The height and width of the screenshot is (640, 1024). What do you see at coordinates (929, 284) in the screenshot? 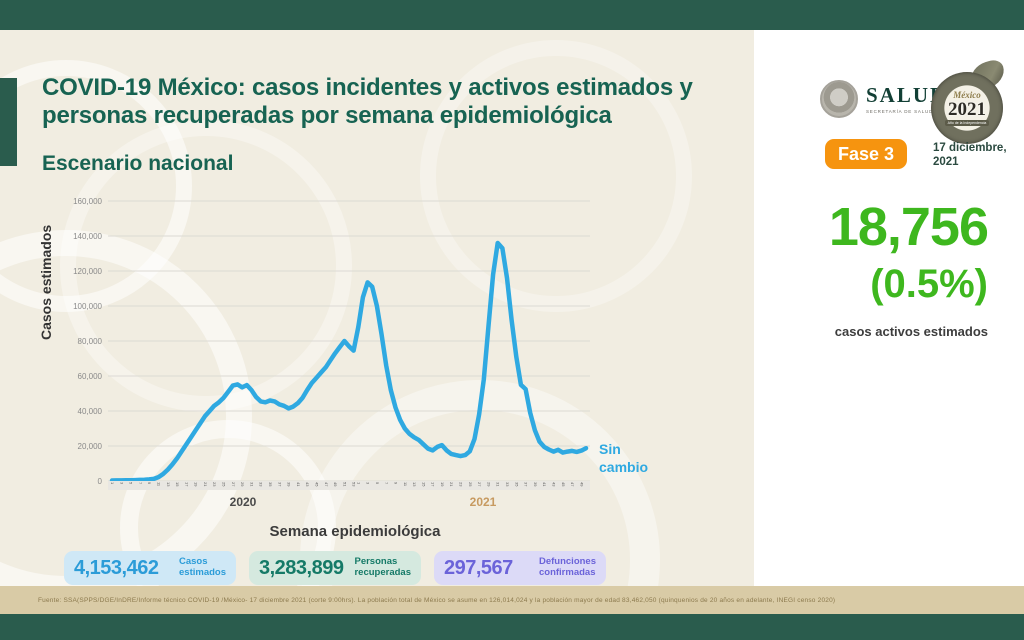
I see `active-cases-percent: (0.5%)` at bounding box center [929, 284].